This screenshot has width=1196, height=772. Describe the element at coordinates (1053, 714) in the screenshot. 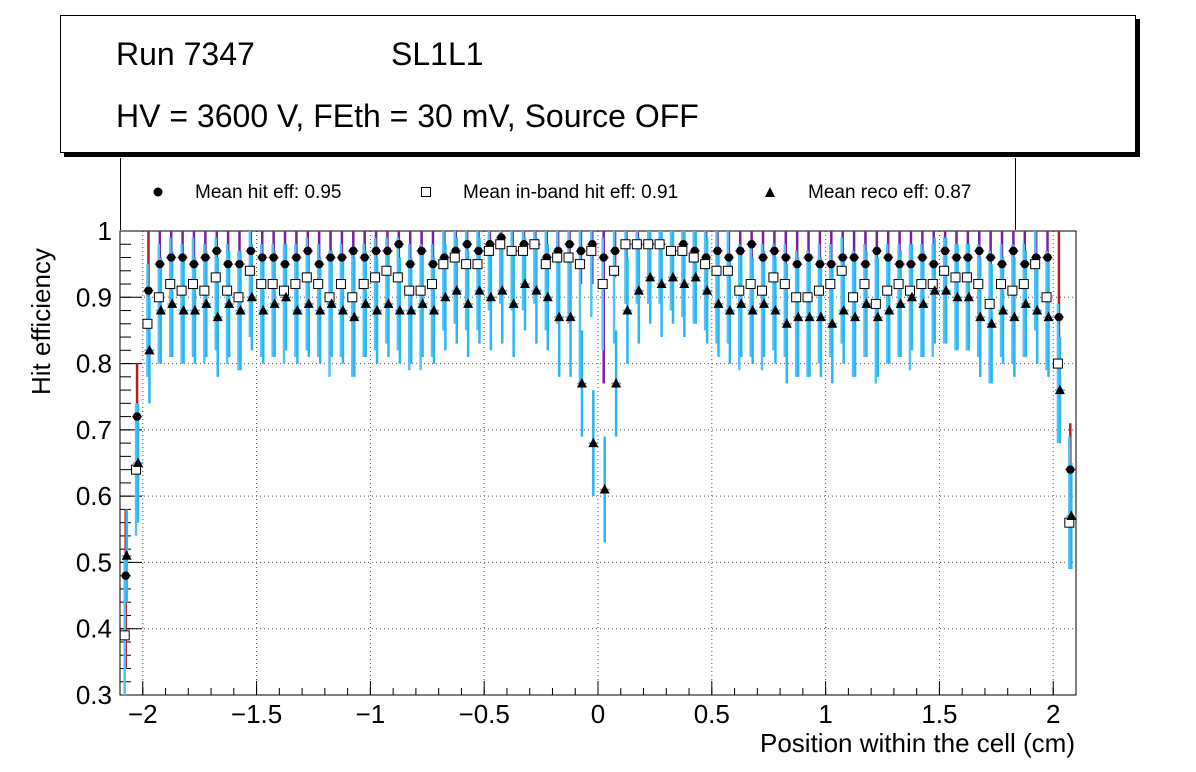

I see `x-tick-label: 2` at that location.